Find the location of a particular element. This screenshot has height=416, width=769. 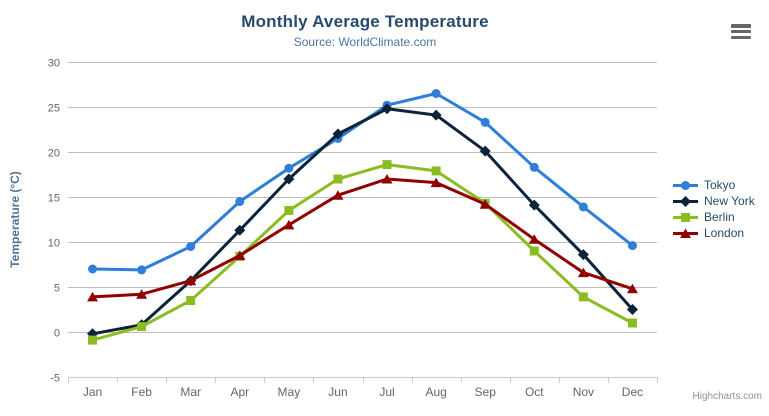

legend-label: Tokyo is located at coordinates (720, 185).